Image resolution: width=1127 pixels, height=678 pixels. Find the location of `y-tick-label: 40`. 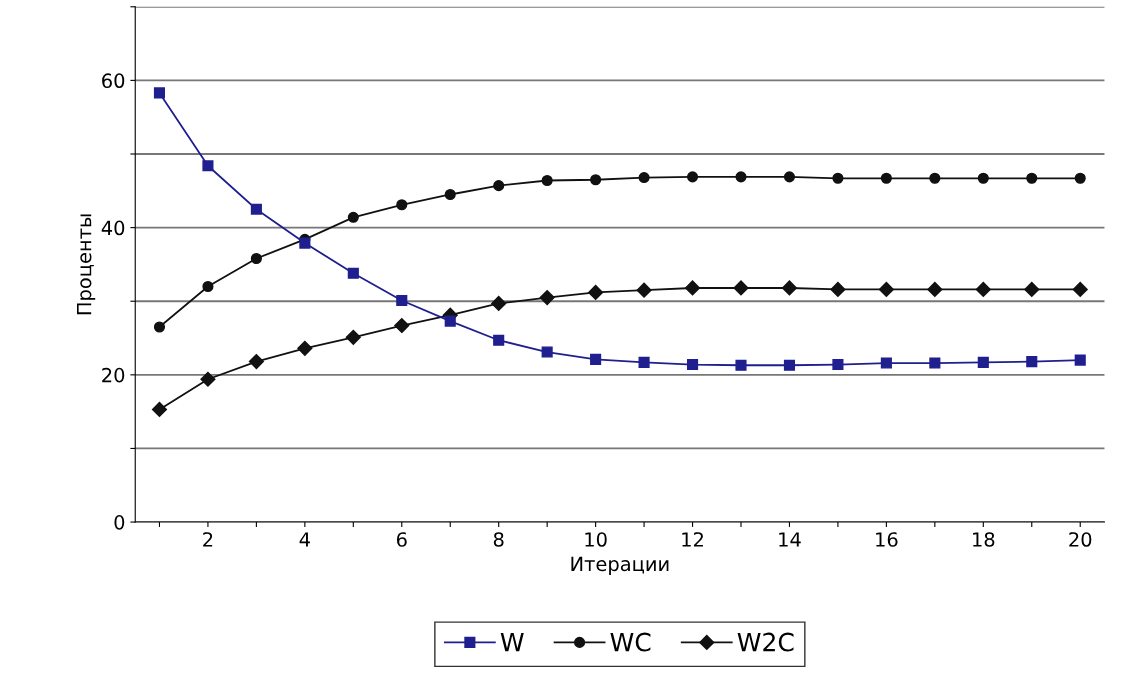

y-tick-label: 40 is located at coordinates (113, 228).